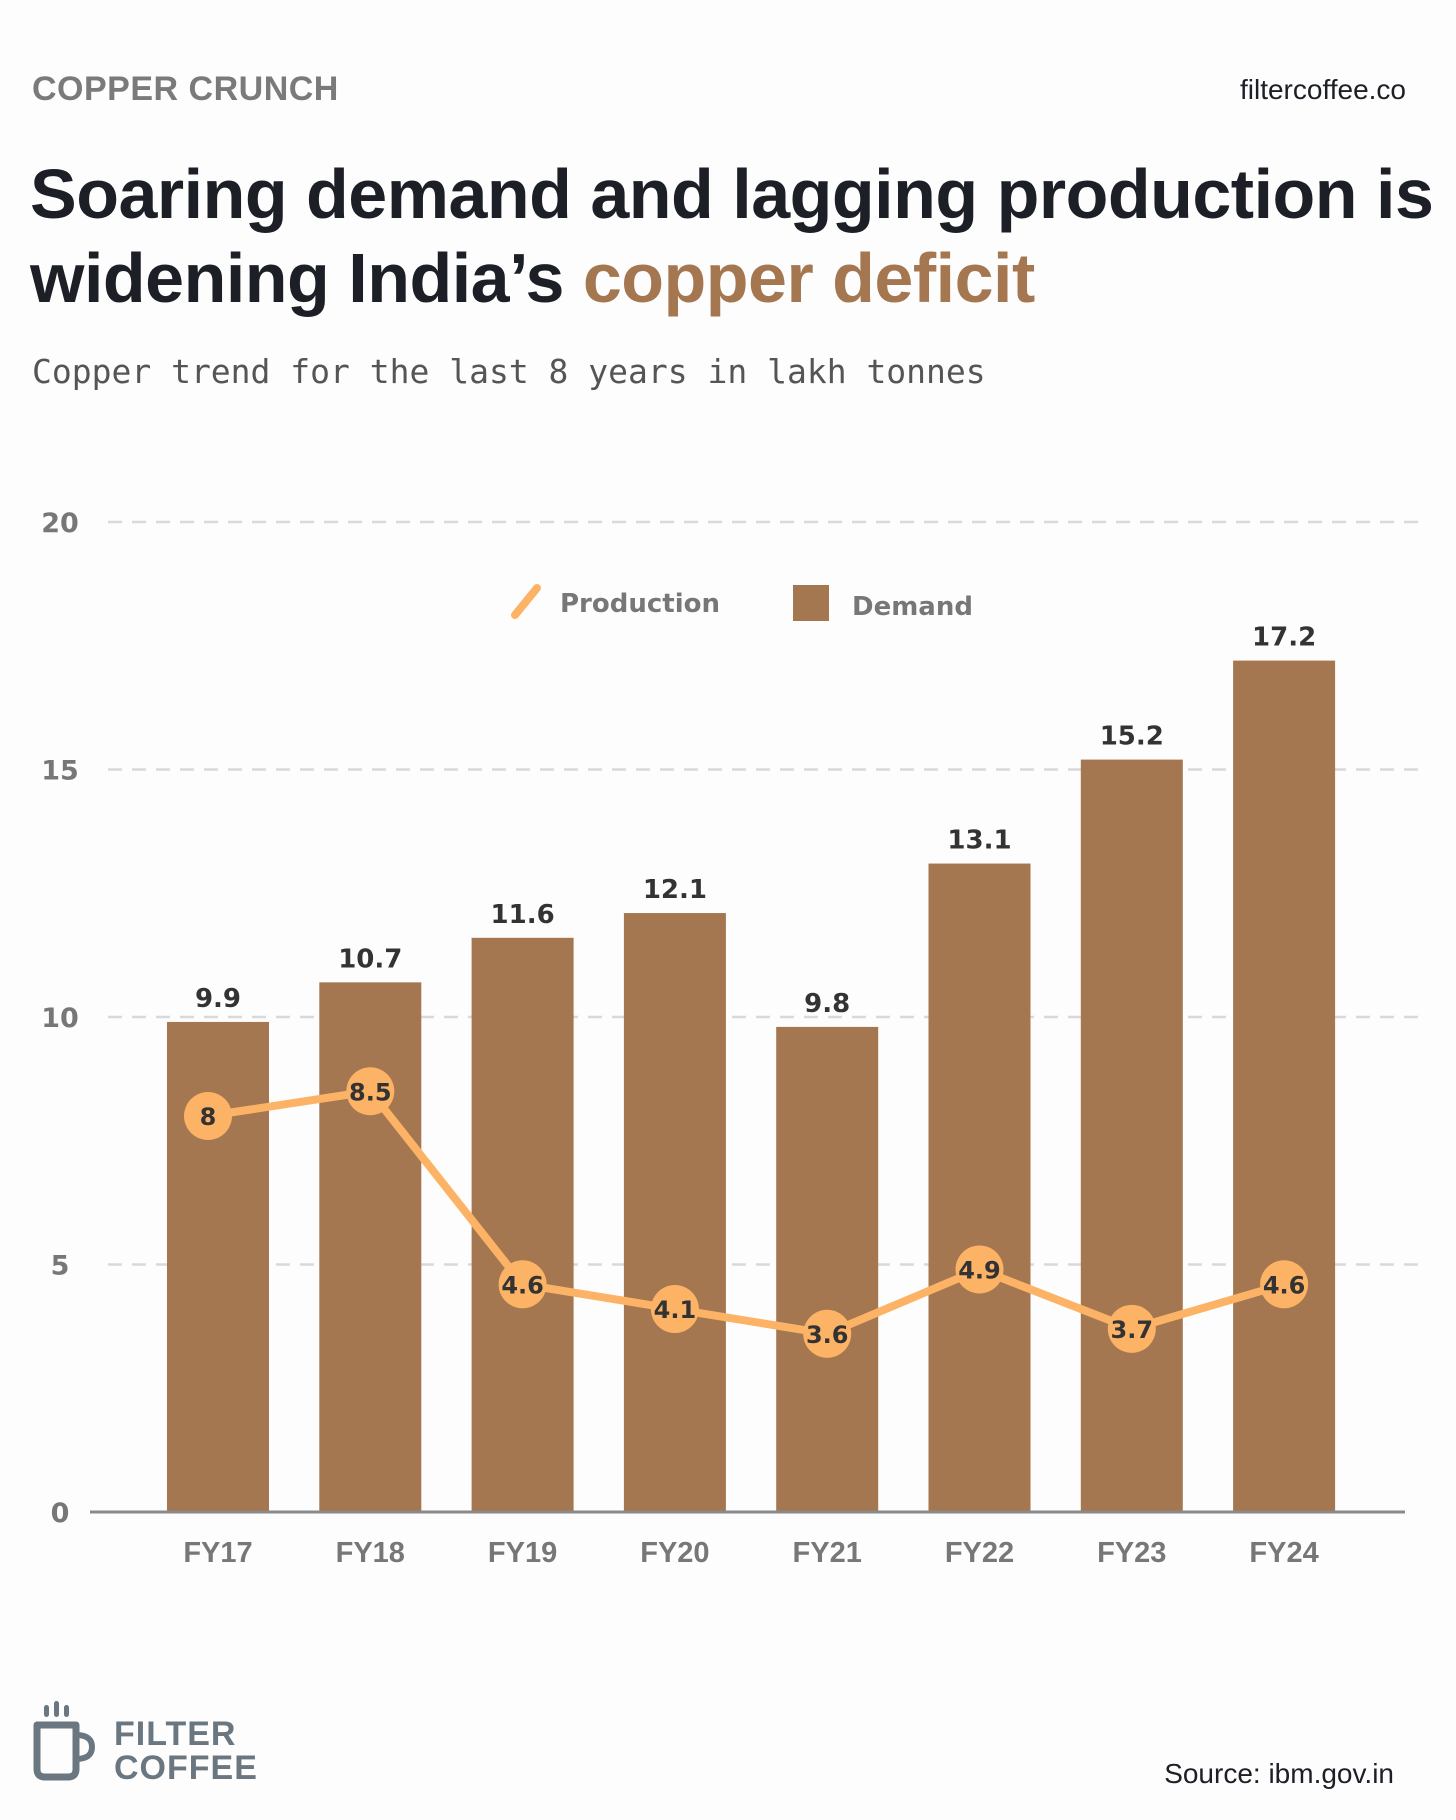 The height and width of the screenshot is (1820, 1456). I want to click on brand-logo: FILTER COFFEE, so click(162, 1742).